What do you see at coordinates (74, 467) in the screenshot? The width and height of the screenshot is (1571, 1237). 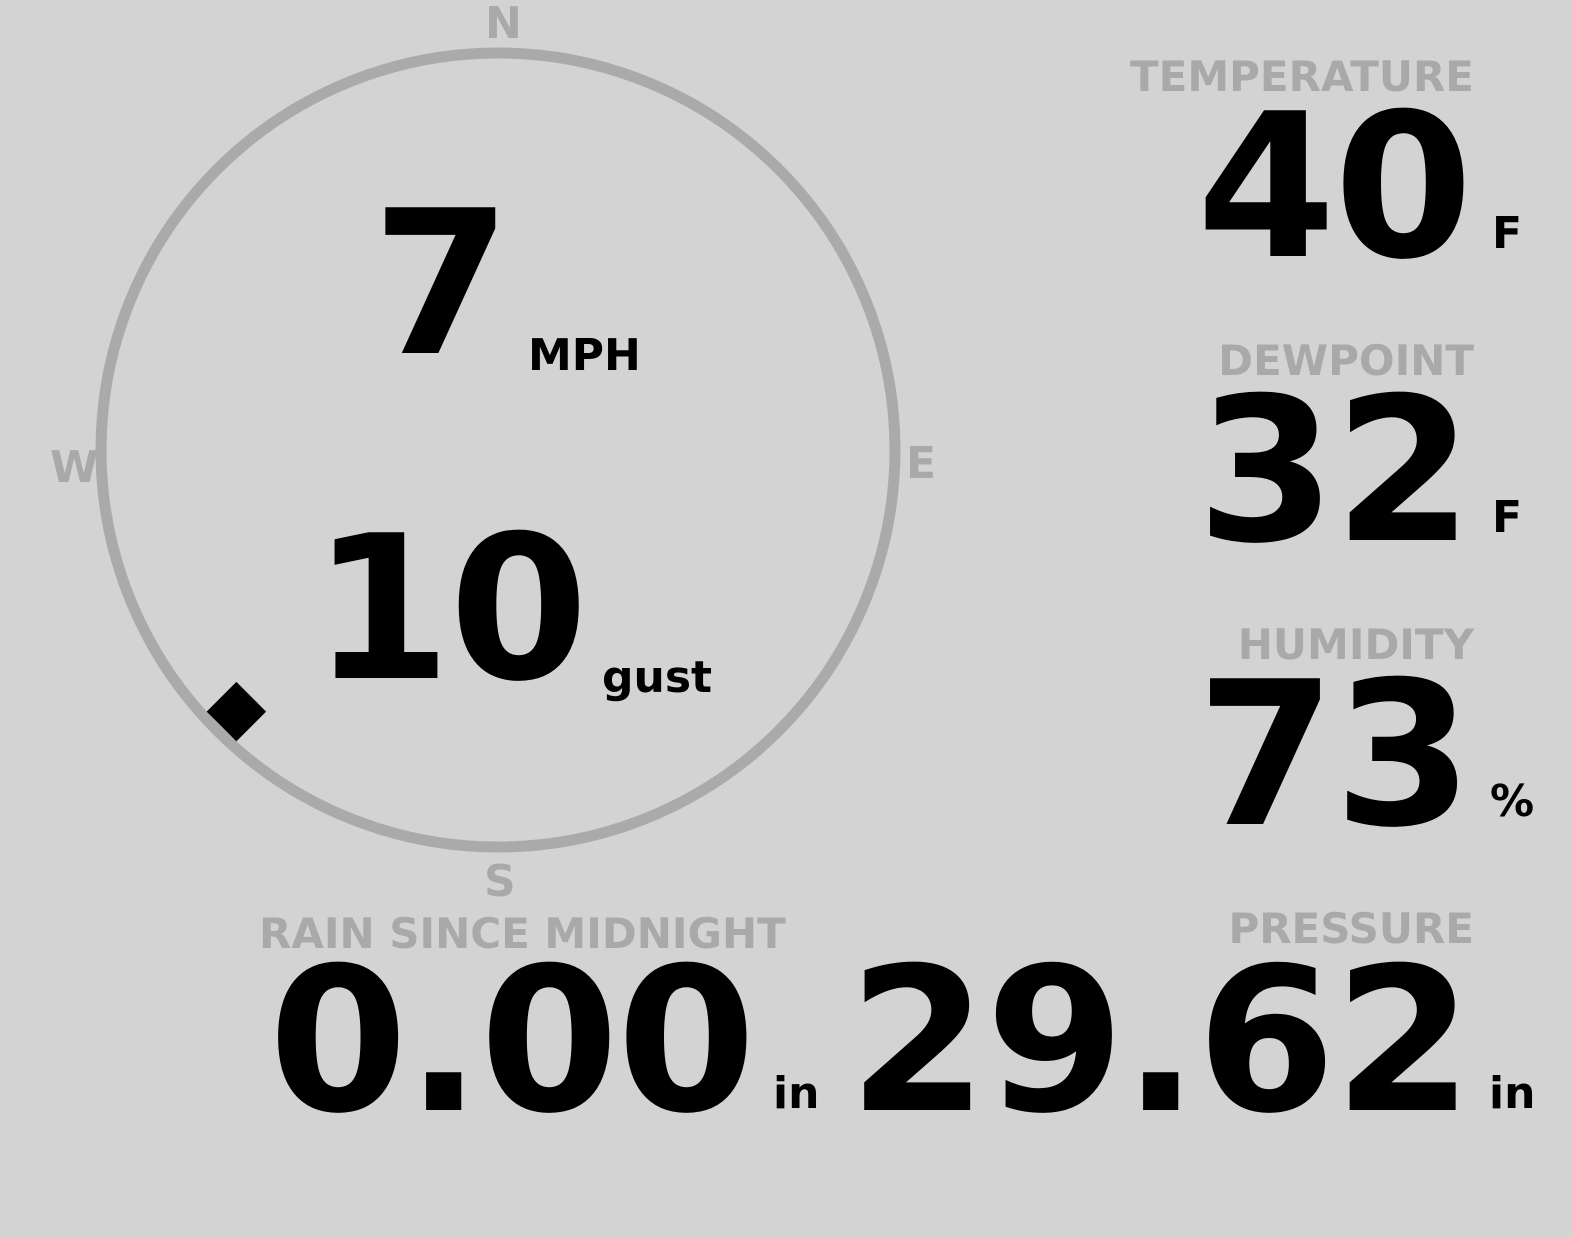 I see `compass-west: W` at bounding box center [74, 467].